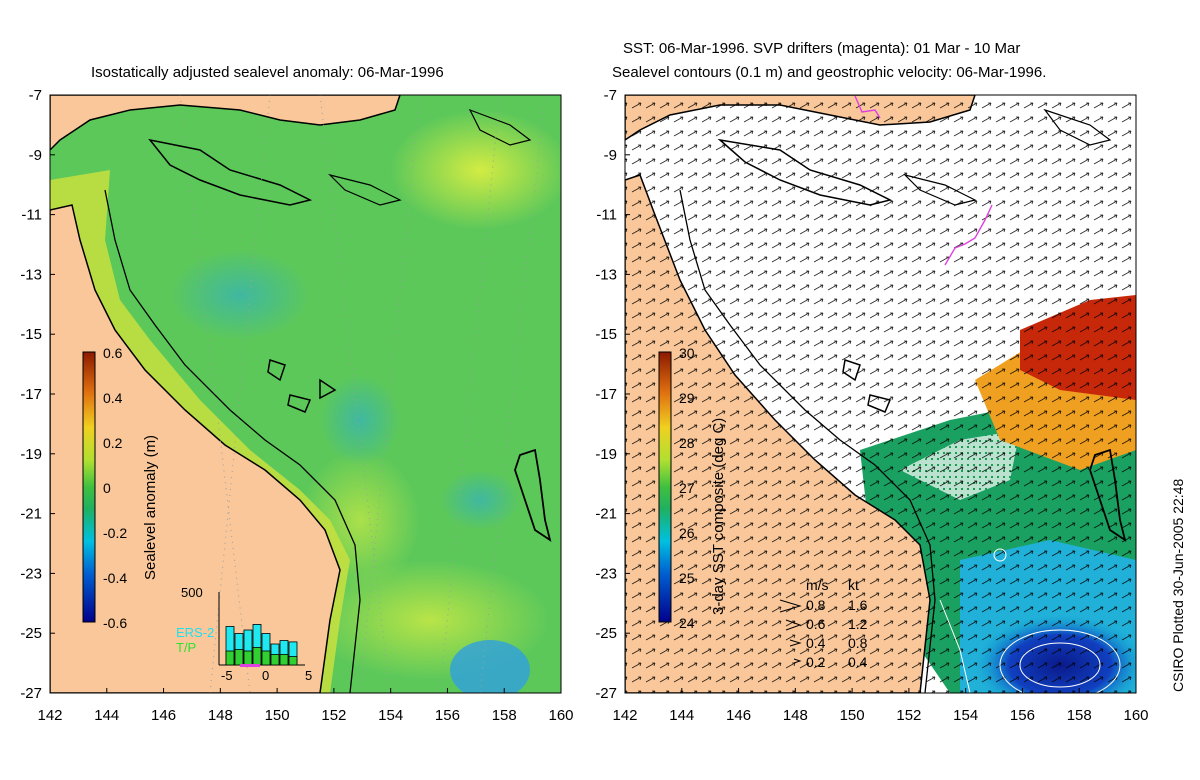 The width and height of the screenshot is (1200, 780). I want to click on inset-xtick: 5, so click(308, 675).